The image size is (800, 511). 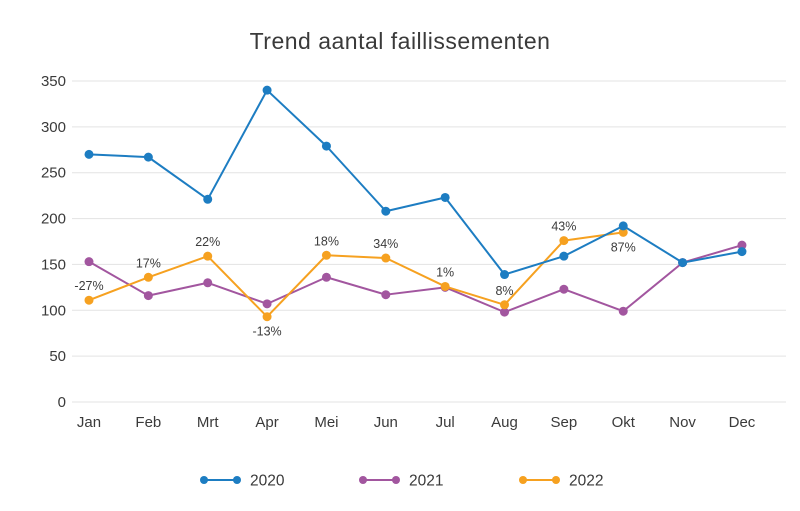 I want to click on data-point-2022-Jun, so click(x=386, y=258).